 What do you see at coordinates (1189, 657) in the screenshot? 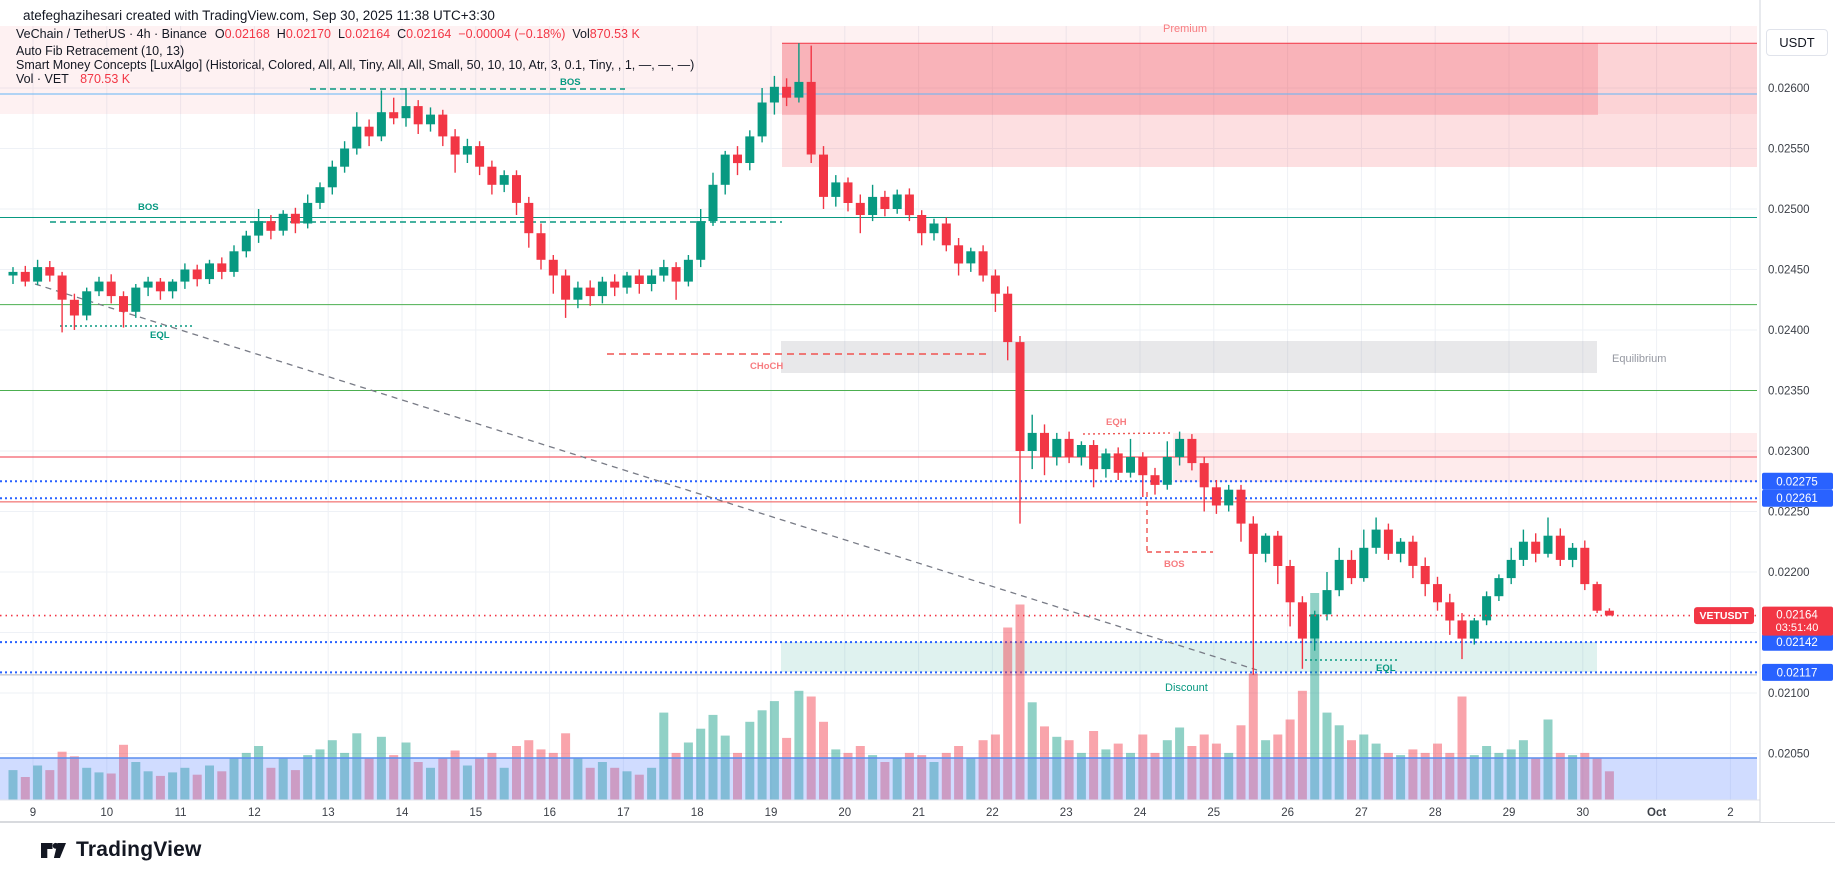
I see `discount-zone` at bounding box center [1189, 657].